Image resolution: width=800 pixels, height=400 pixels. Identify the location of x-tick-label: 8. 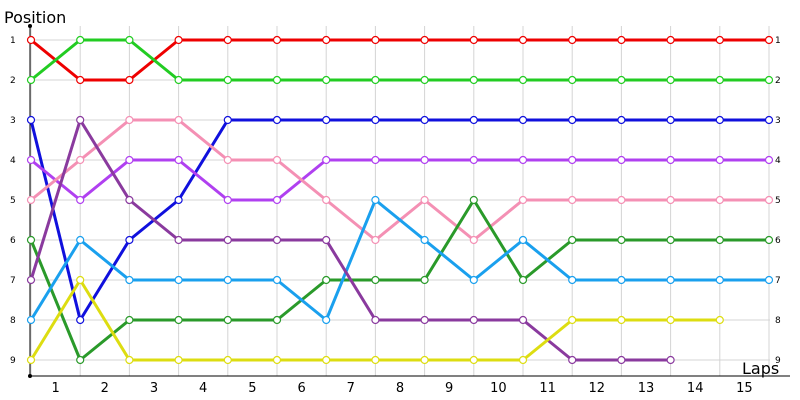
(400, 388).